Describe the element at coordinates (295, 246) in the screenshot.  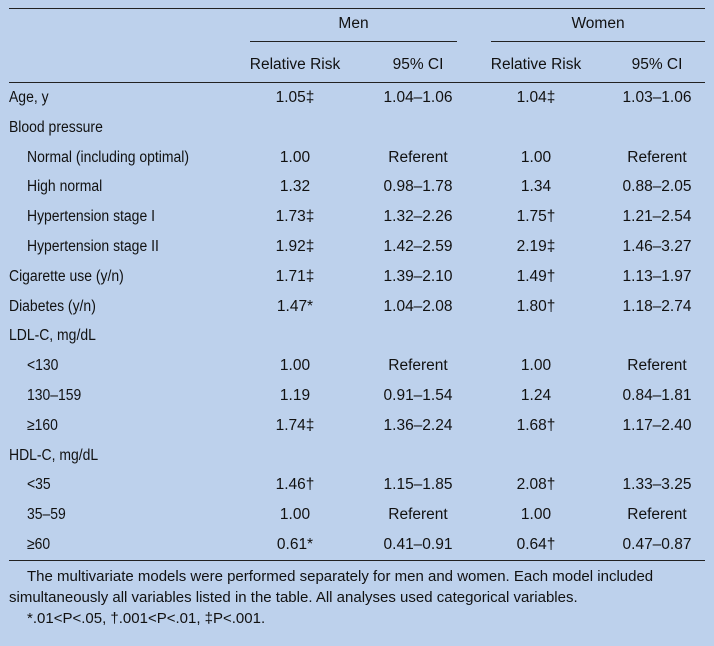
I see `cell-men-rr: 1.92‡` at that location.